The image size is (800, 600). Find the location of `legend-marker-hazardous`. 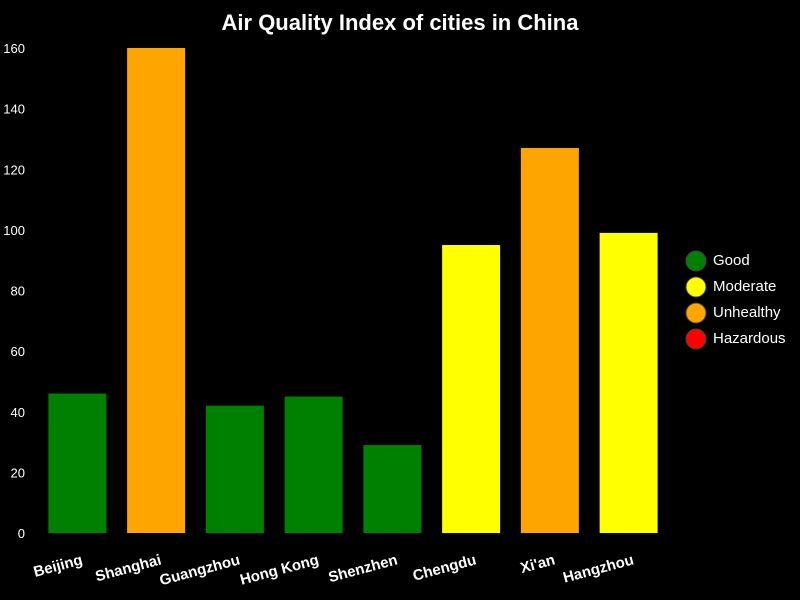

legend-marker-hazardous is located at coordinates (696, 339).